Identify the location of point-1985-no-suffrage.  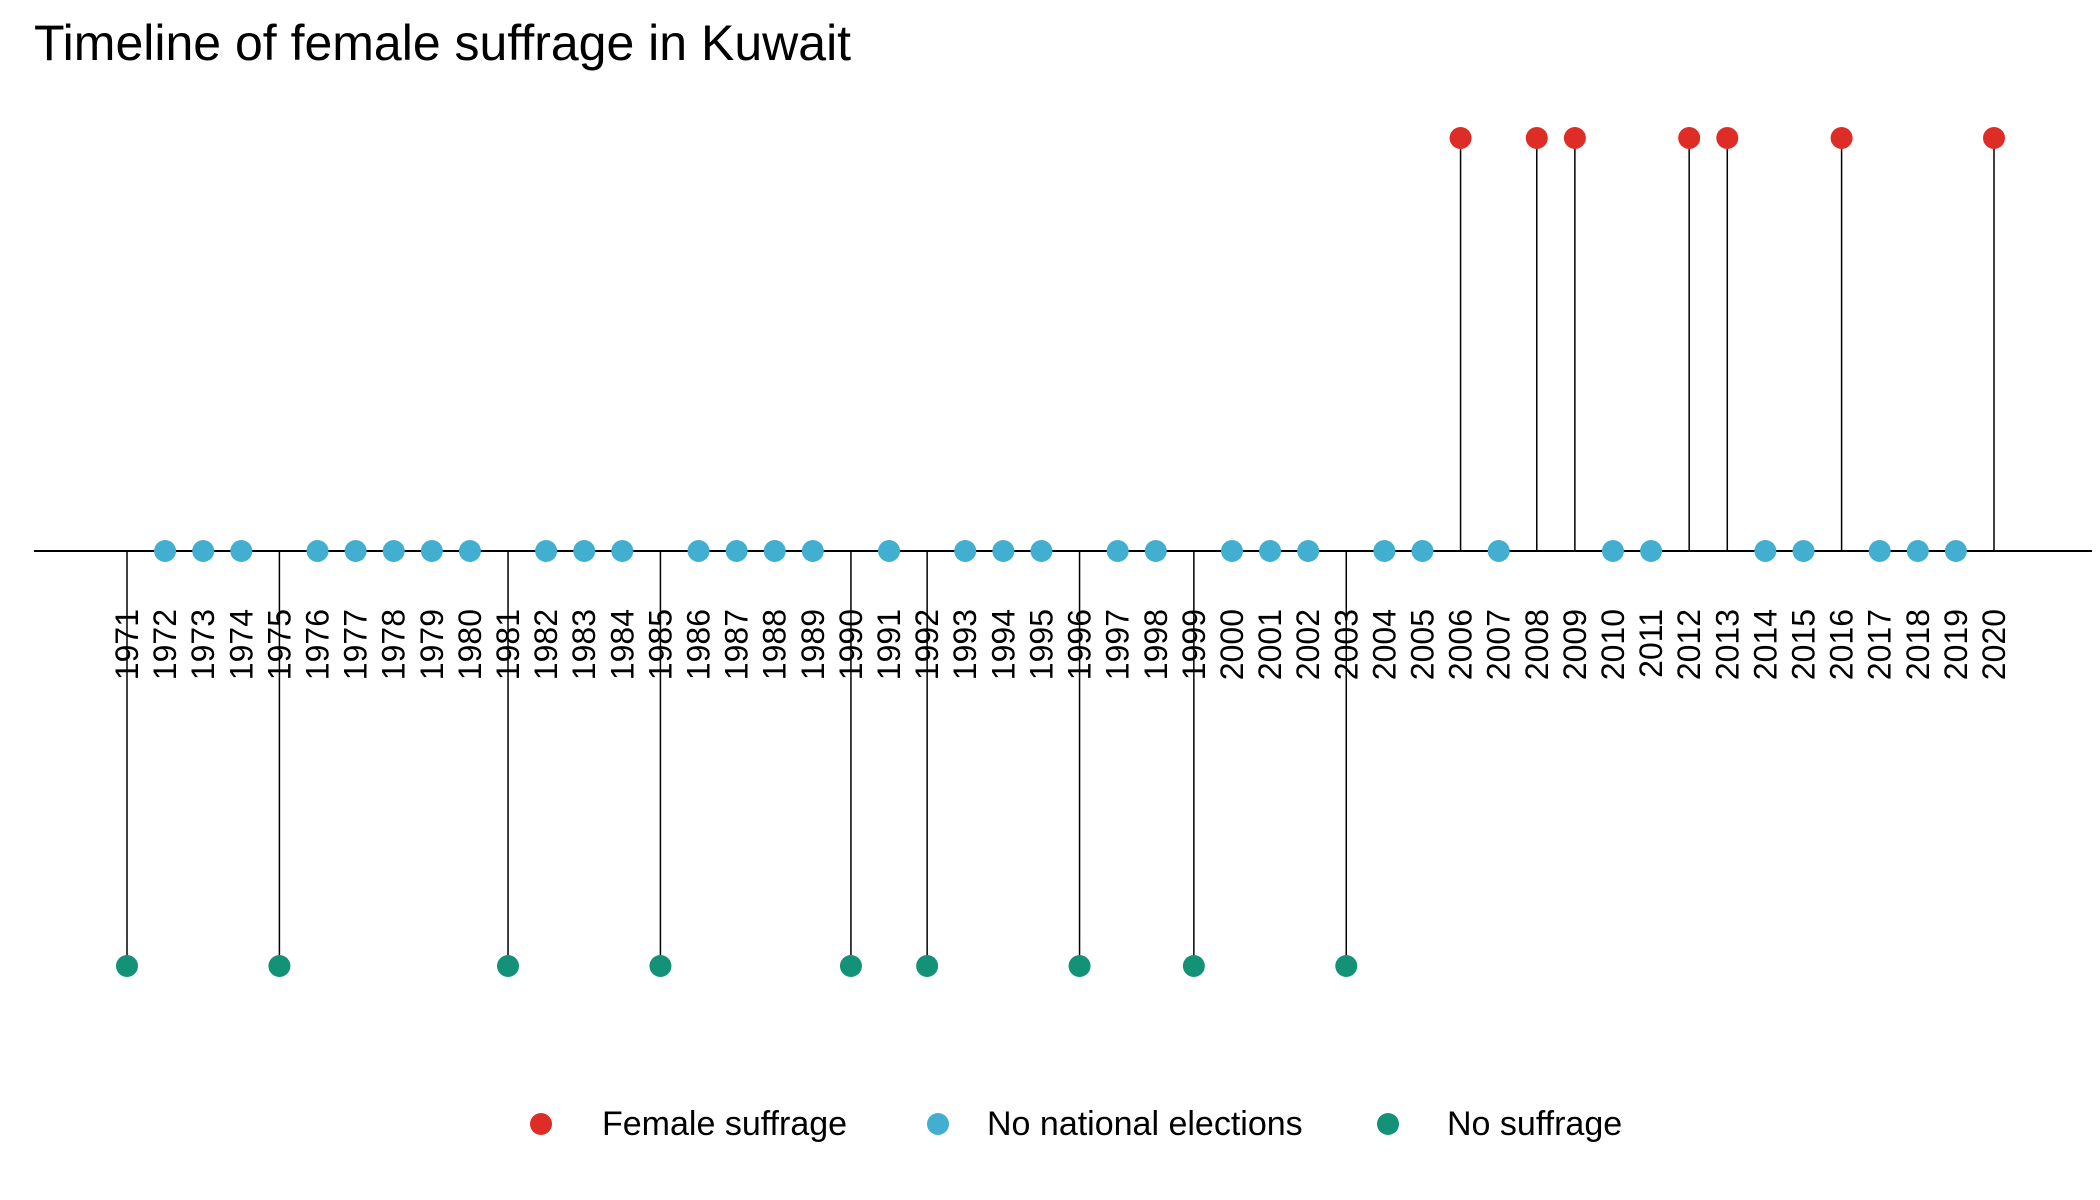
(660, 966).